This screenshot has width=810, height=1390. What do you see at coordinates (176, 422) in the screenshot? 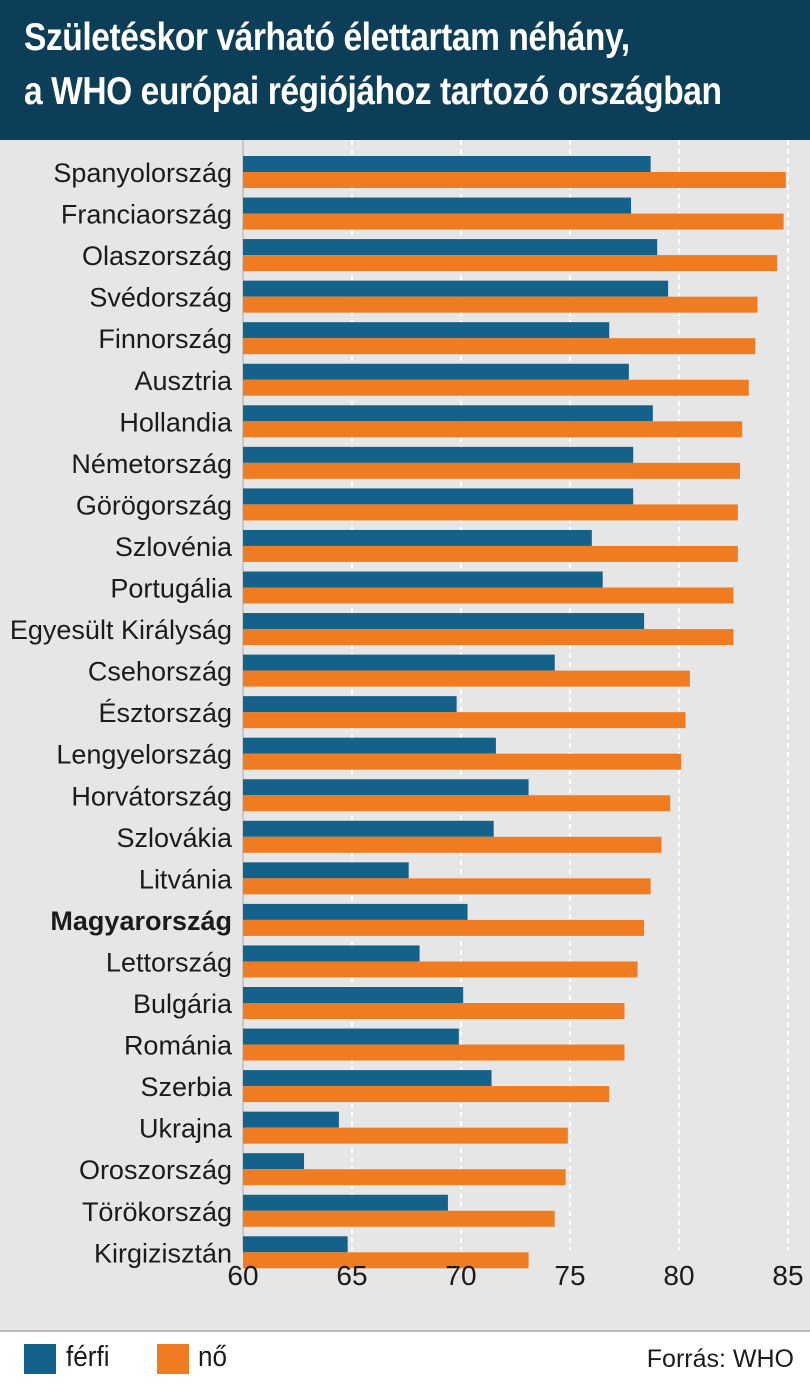
I see `category-label: Hollandia` at bounding box center [176, 422].